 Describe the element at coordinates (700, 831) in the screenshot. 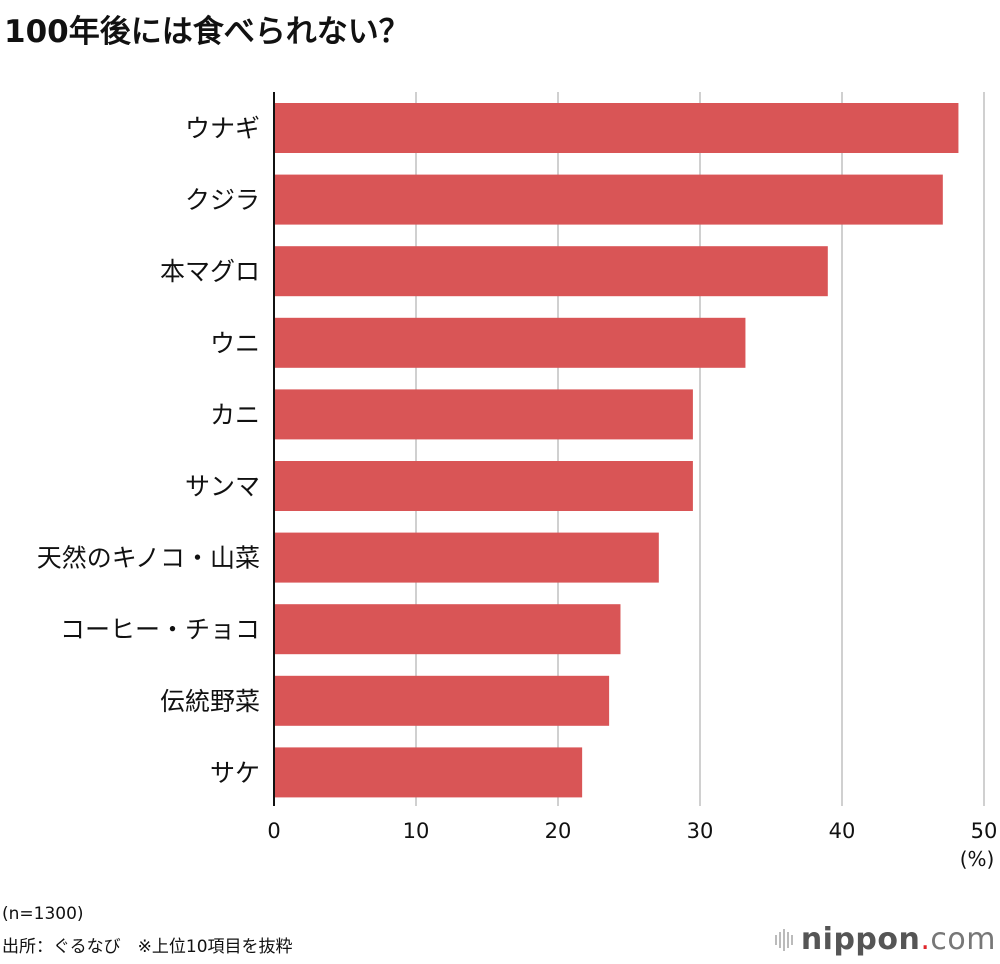

I see `x-tick-label: 30` at that location.